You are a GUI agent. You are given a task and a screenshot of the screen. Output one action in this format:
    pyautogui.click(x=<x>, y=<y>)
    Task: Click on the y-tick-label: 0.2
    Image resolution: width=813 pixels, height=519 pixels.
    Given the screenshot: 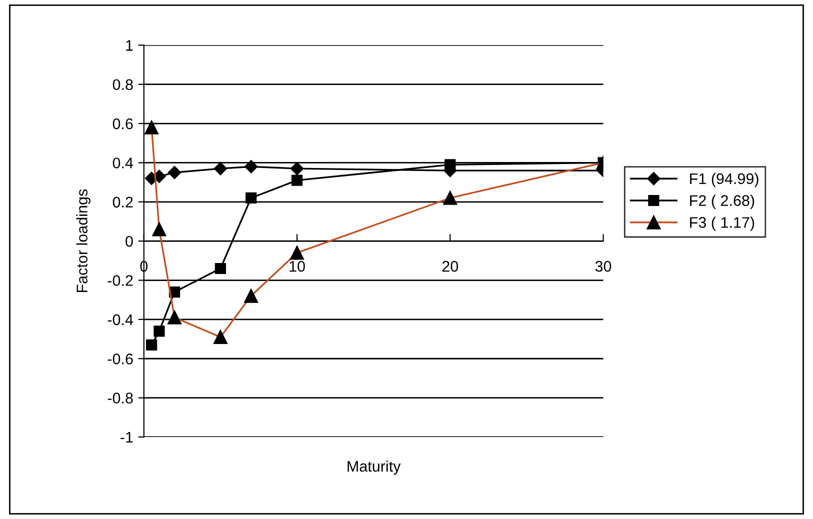 What is the action you would take?
    pyautogui.click(x=122, y=202)
    